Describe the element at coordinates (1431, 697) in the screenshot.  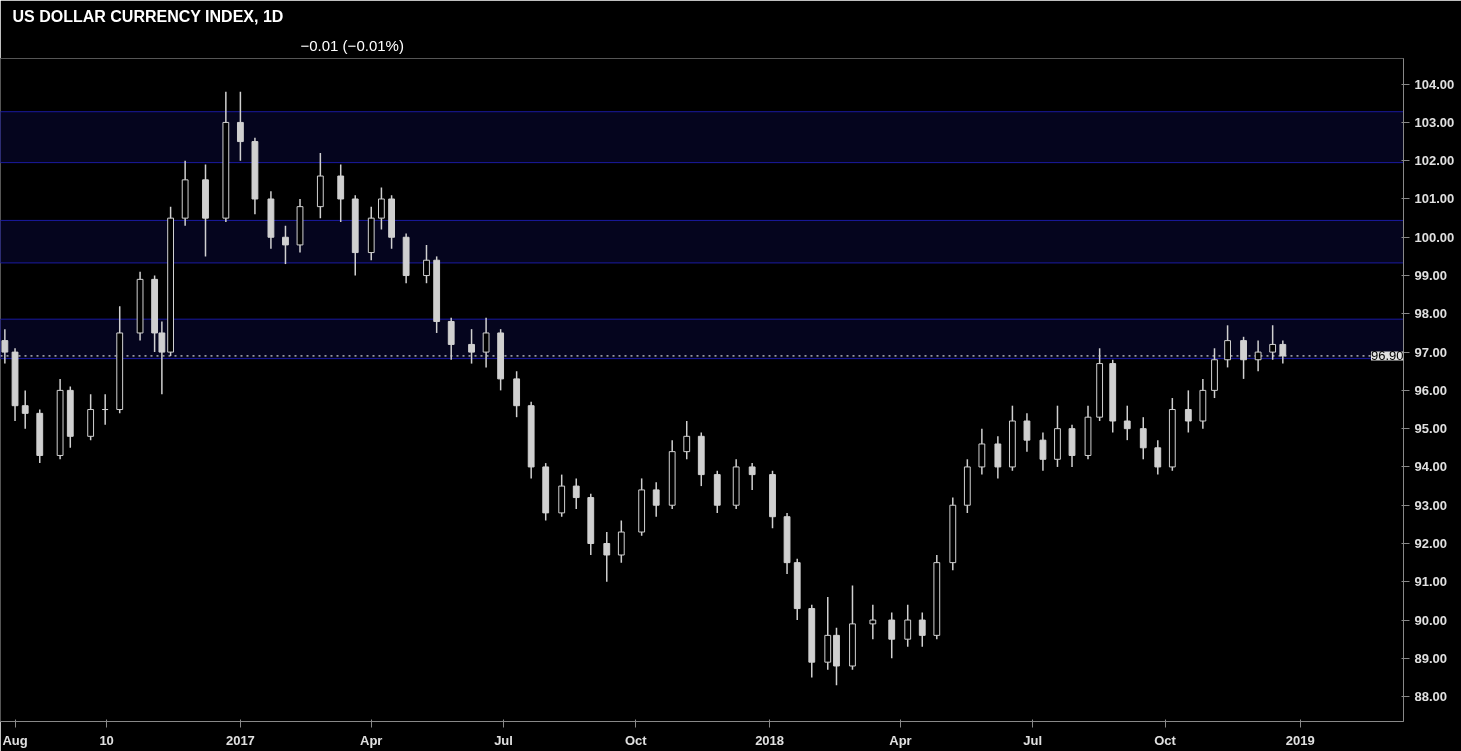
I see `y-tick-label: 88.00` at that location.